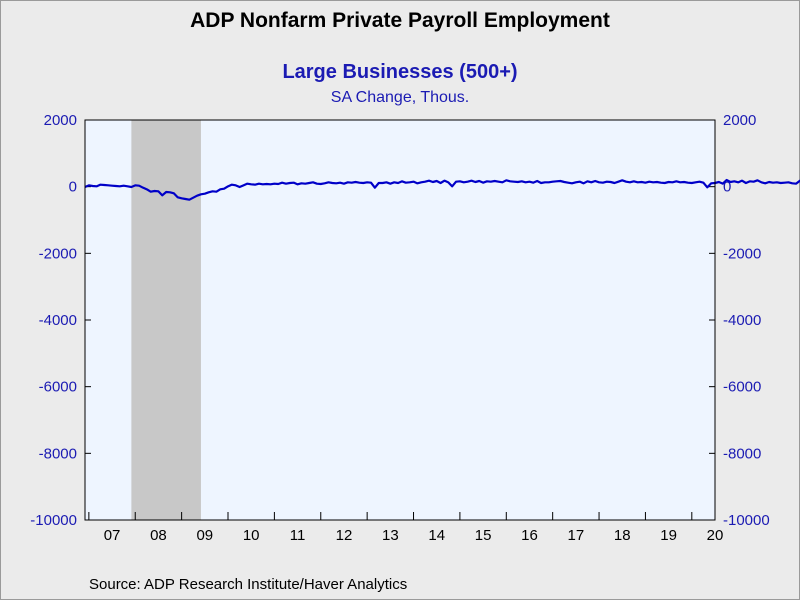 This screenshot has width=800, height=600. What do you see at coordinates (715, 535) in the screenshot?
I see `x-tick-label: 20` at bounding box center [715, 535].